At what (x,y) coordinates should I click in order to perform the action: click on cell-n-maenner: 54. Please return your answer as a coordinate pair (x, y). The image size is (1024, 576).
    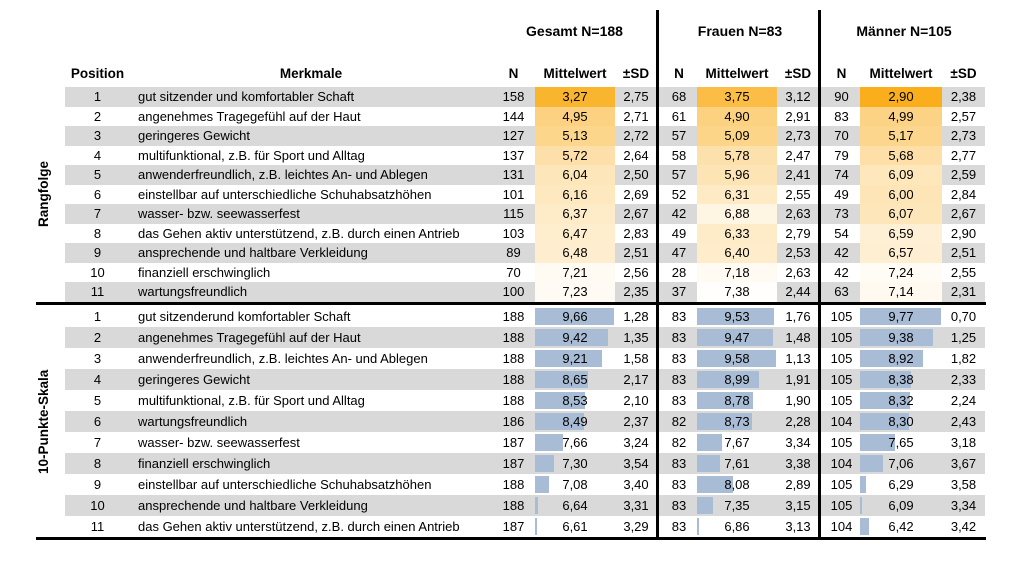
    Looking at the image, I should click on (841, 234).